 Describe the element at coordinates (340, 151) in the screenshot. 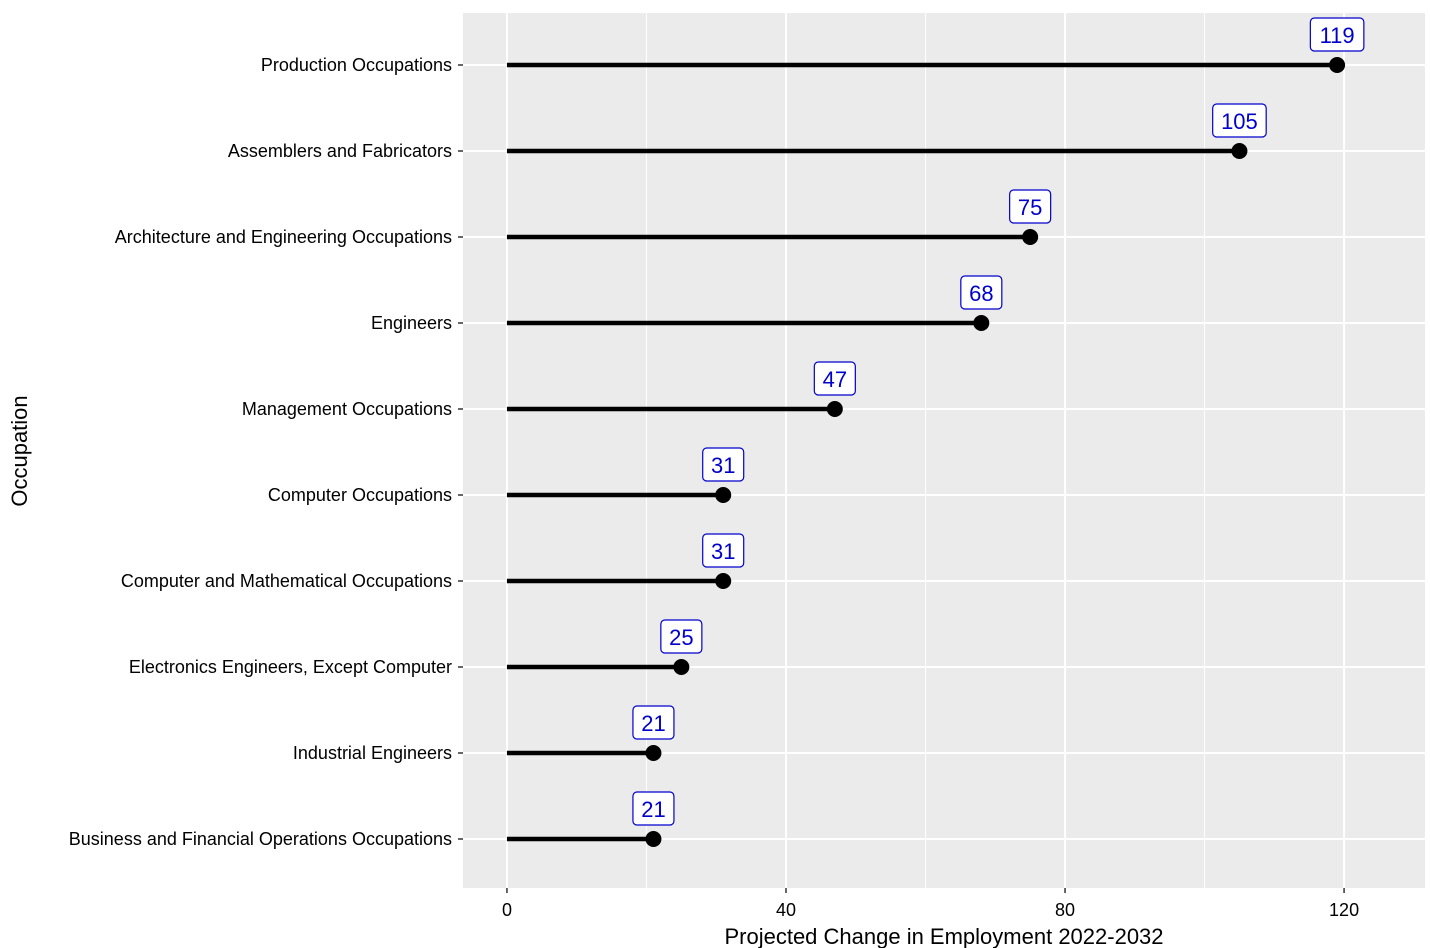

I see `category-label: Assemblers and Fabricators` at that location.